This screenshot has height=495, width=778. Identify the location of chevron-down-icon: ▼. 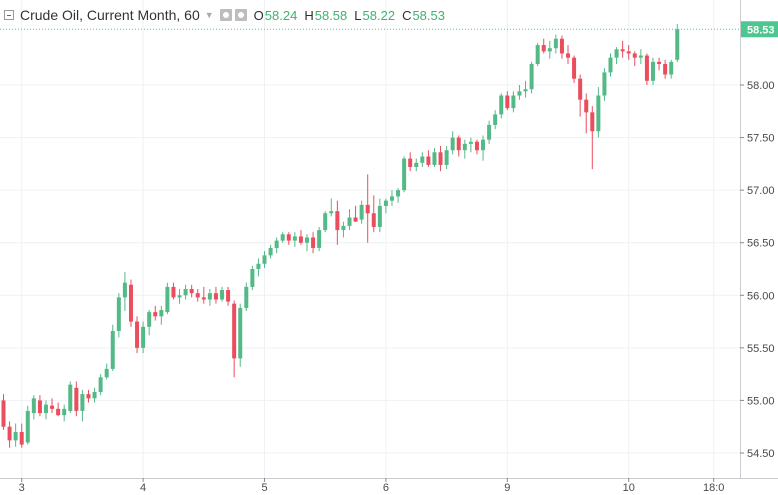
(209, 15).